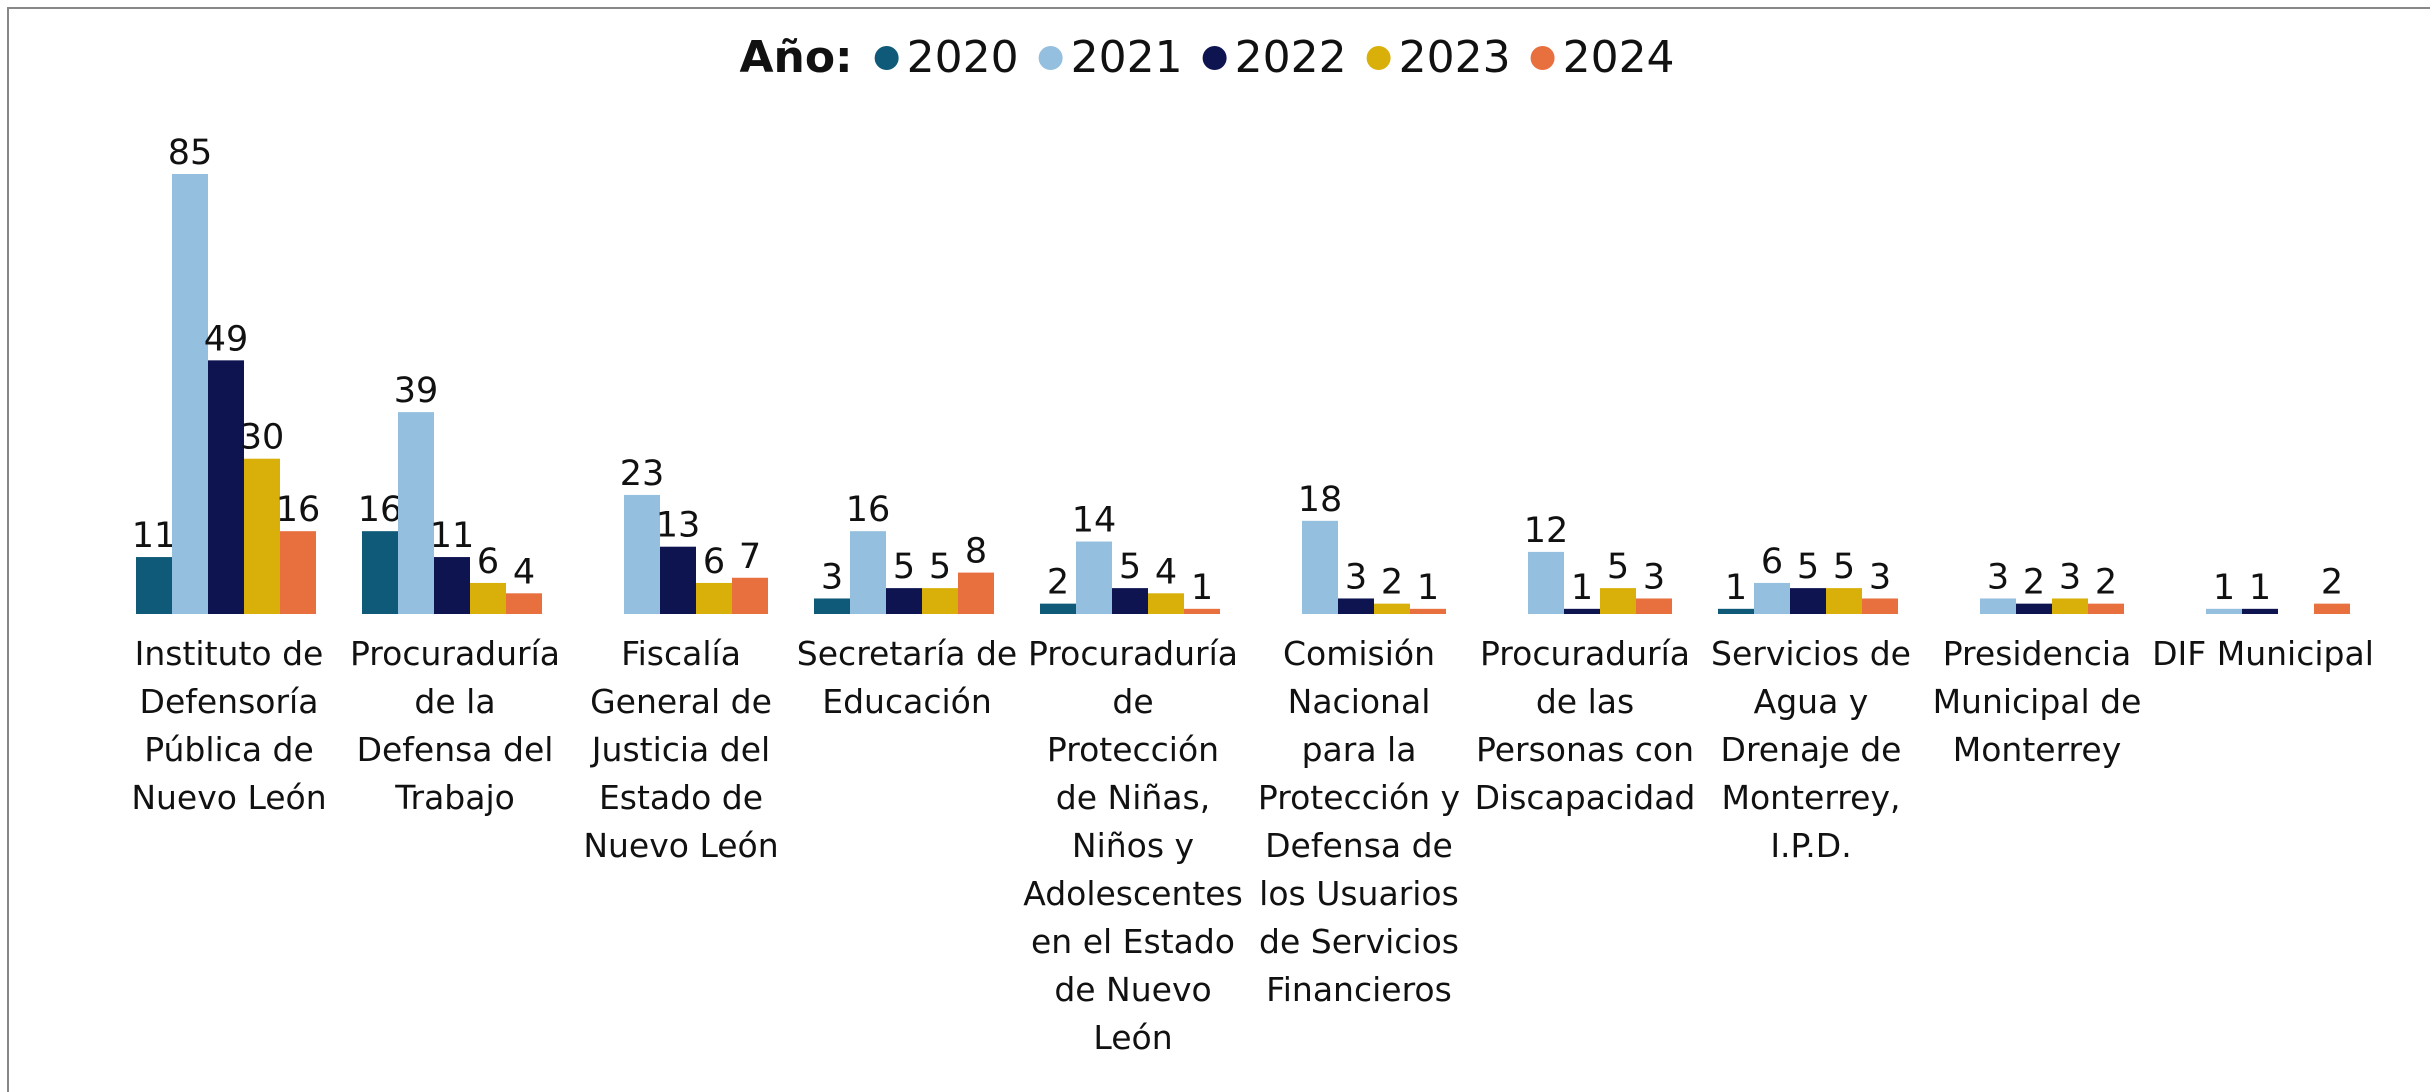  Describe the element at coordinates (262, 438) in the screenshot. I see `value-label: 30` at that location.